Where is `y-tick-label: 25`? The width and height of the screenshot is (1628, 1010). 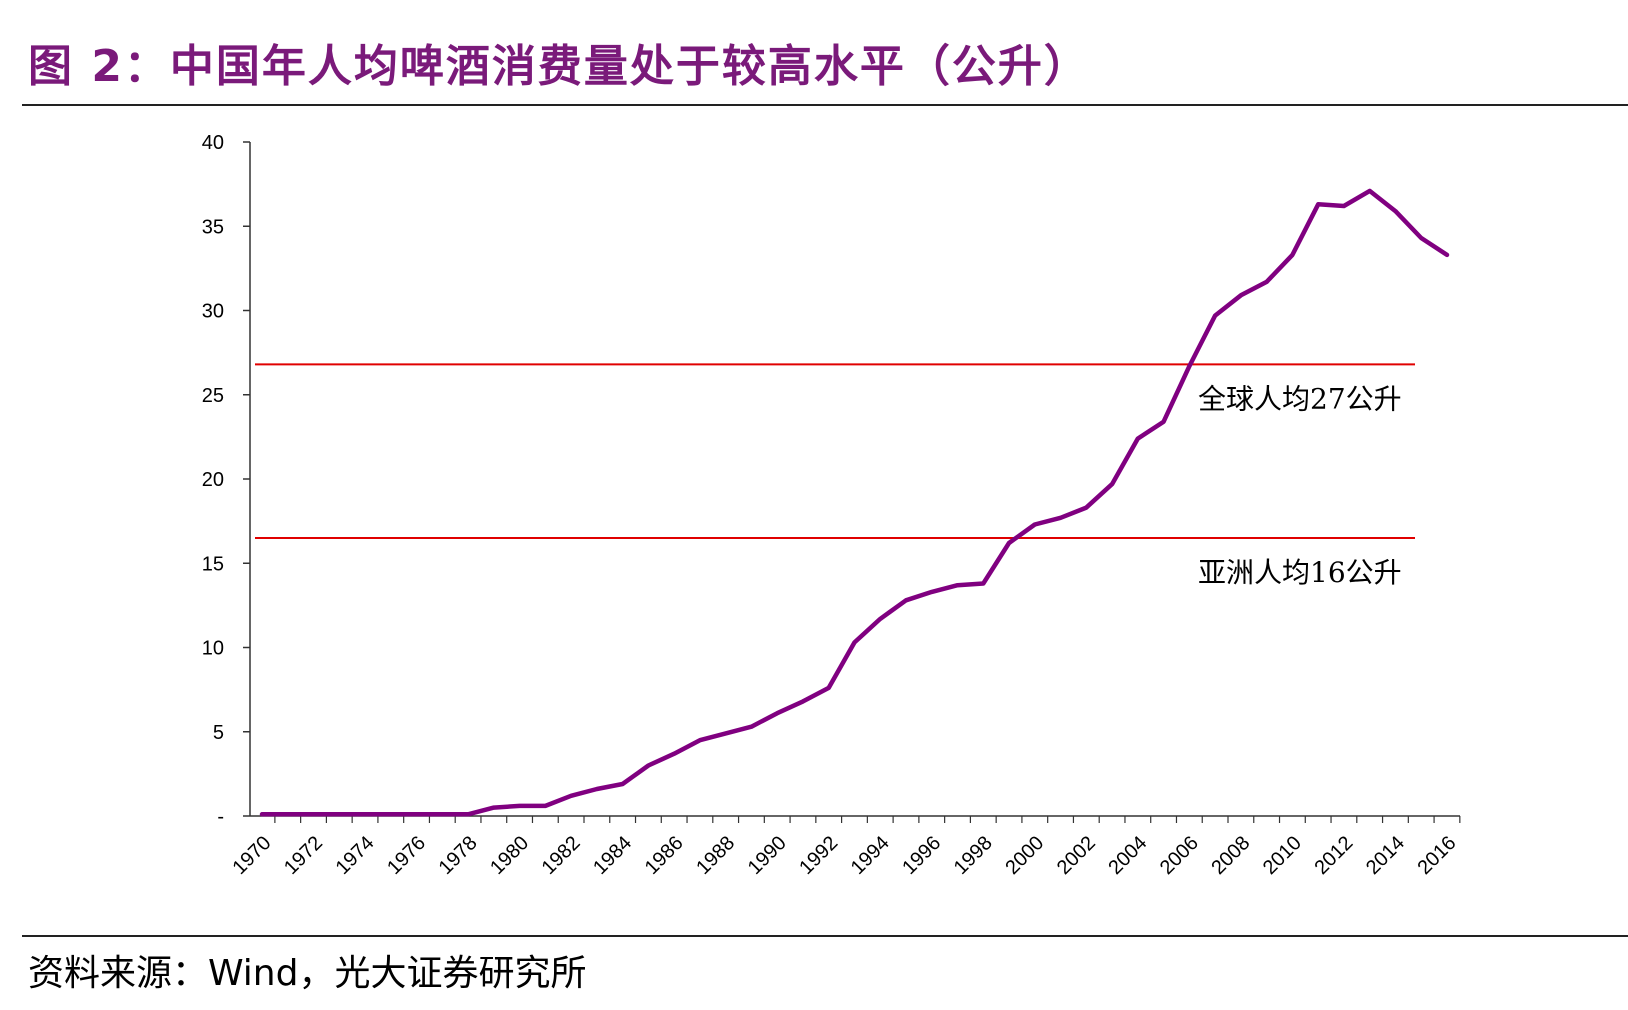 y-tick-label: 25 is located at coordinates (213, 396).